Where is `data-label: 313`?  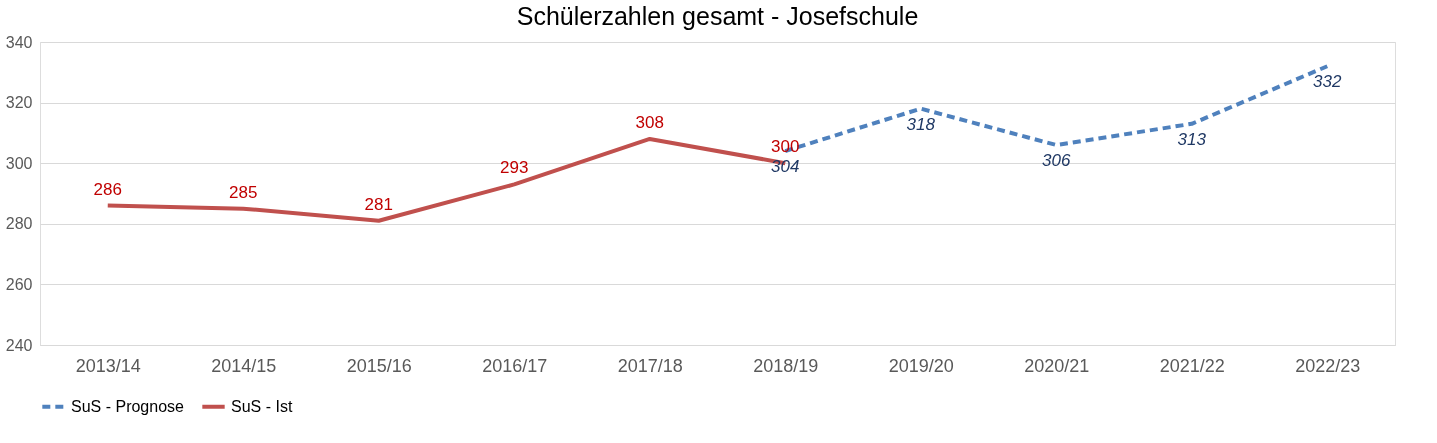 data-label: 313 is located at coordinates (1192, 139).